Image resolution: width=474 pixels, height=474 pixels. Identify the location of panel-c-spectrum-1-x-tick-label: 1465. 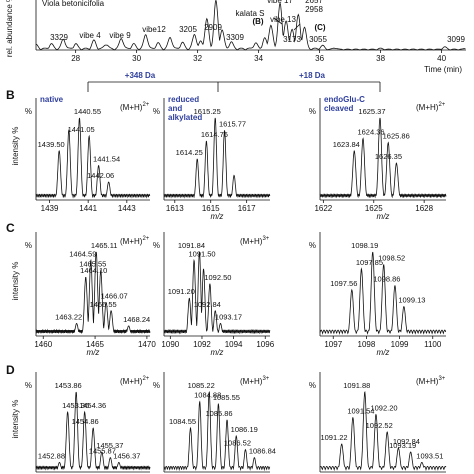
(95, 344).